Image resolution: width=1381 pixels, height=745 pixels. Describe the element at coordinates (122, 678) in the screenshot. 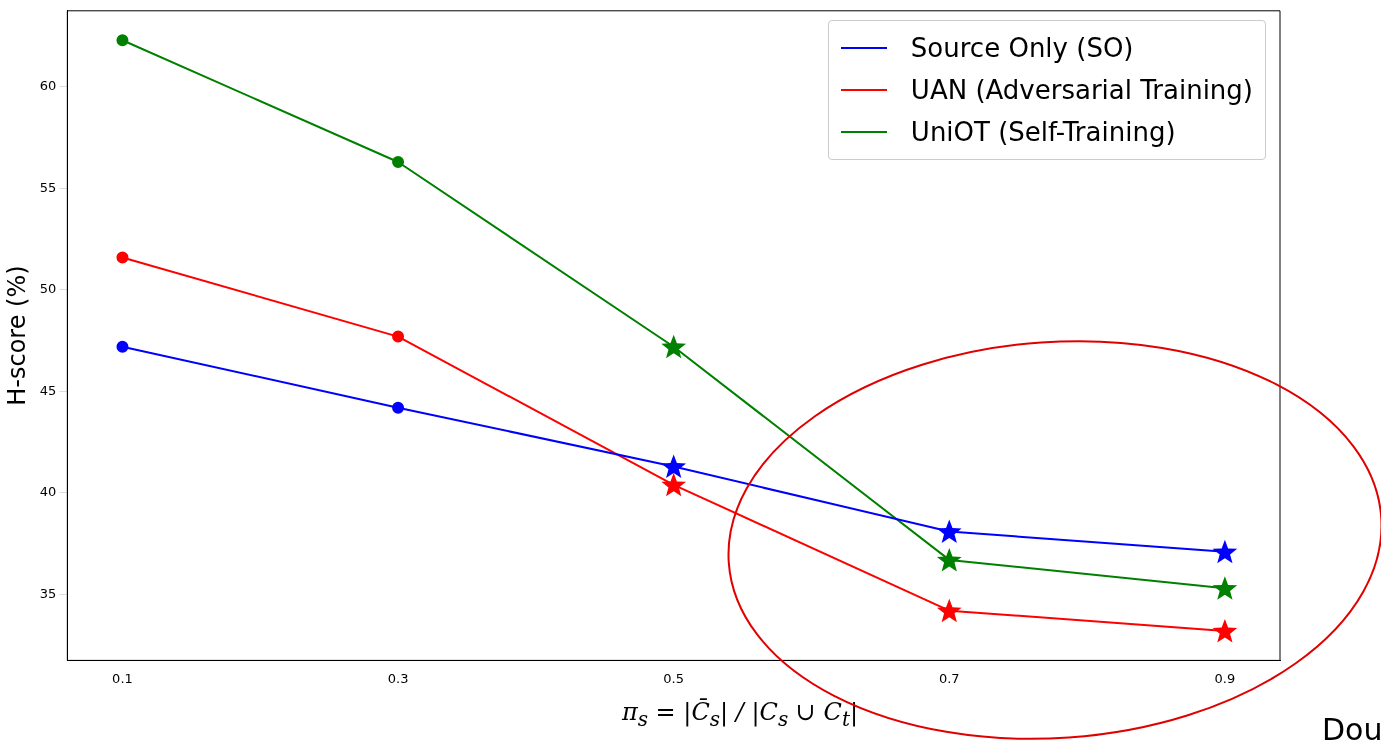

I see `x-tick-label: 0.1` at that location.